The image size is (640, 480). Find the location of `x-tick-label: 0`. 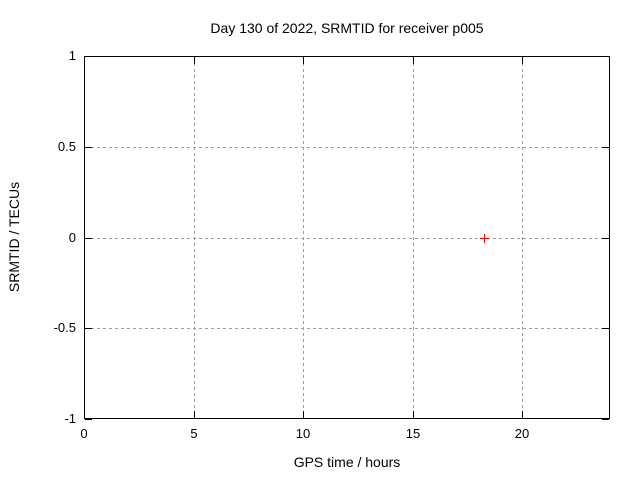

x-tick-label: 0 is located at coordinates (84, 433).